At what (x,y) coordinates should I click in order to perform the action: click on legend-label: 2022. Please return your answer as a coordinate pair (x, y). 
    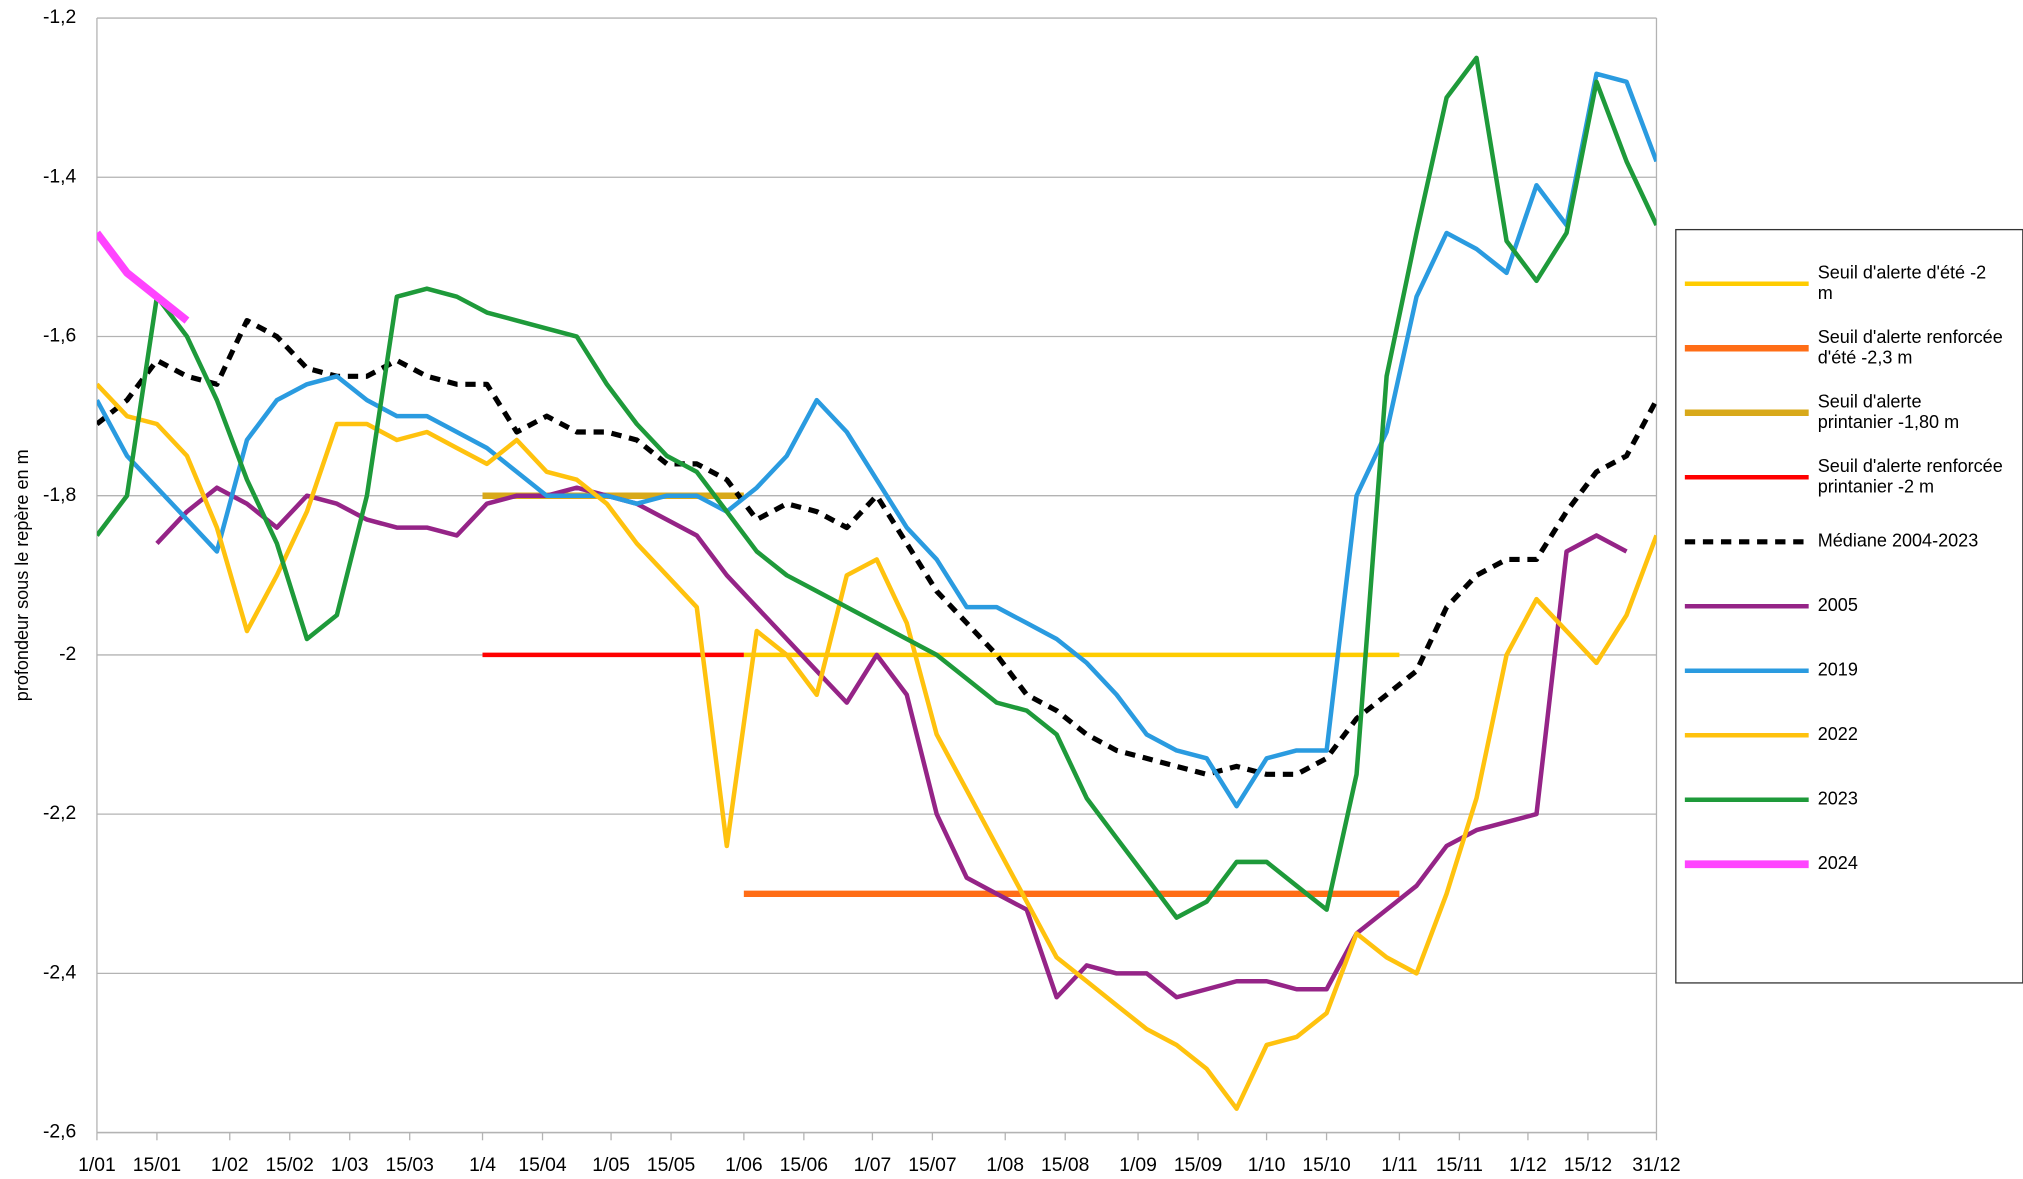
    Looking at the image, I should click on (1838, 734).